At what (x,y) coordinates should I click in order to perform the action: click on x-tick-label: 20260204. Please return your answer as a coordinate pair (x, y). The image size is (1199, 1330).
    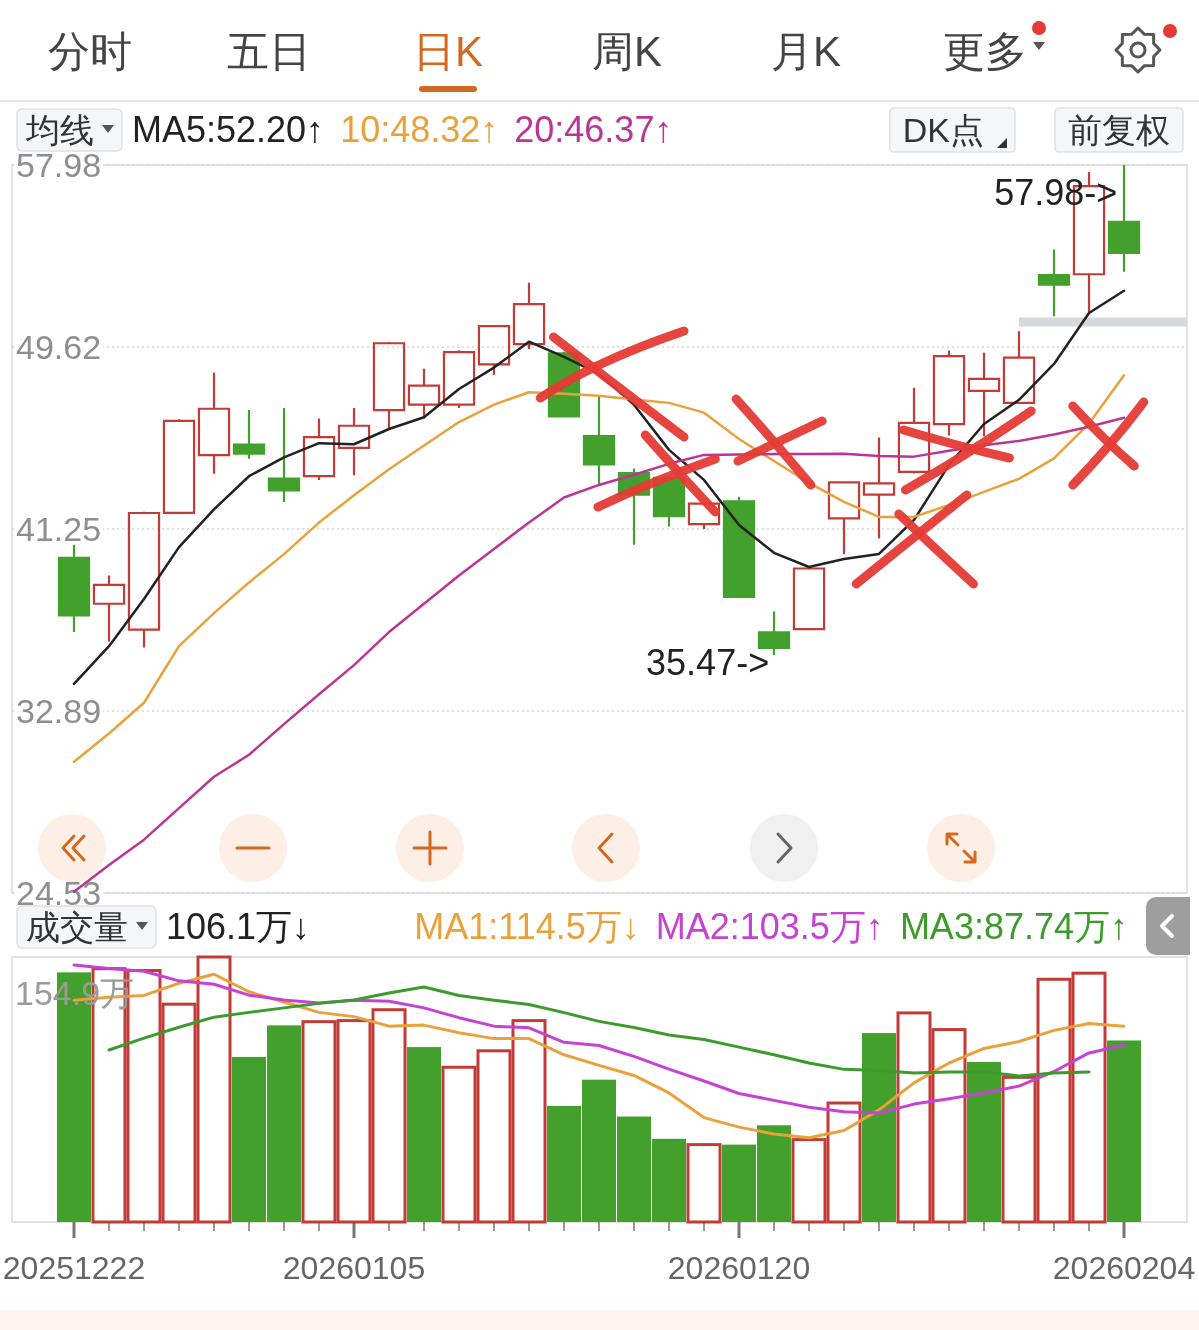
    Looking at the image, I should click on (1124, 1268).